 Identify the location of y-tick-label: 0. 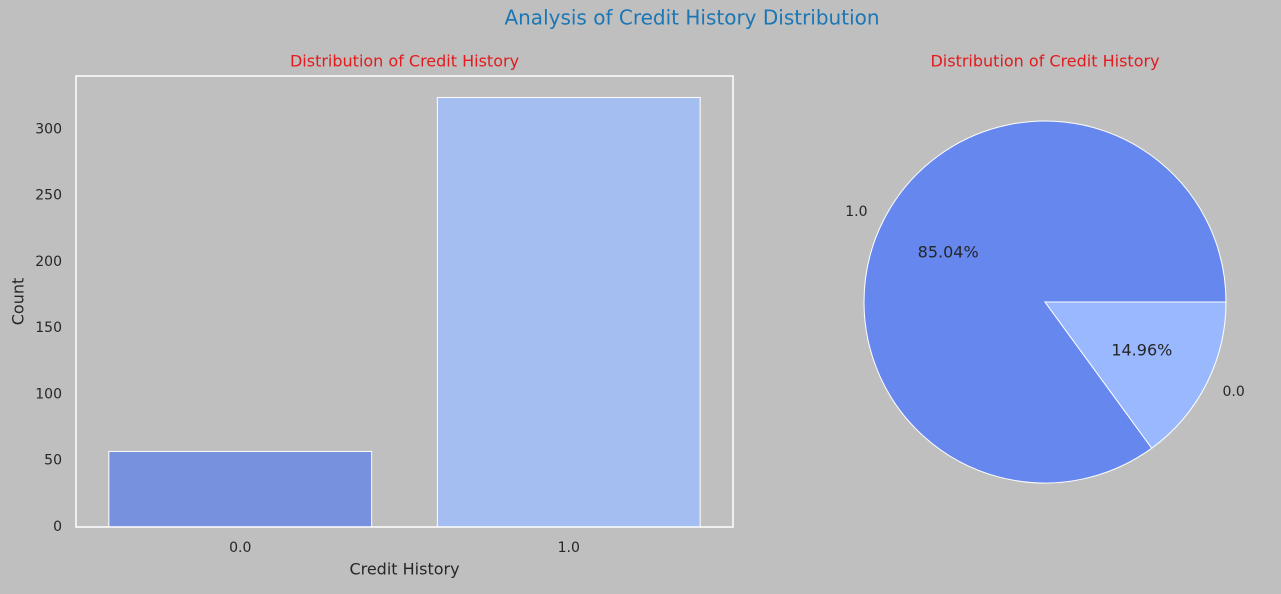
(57, 527).